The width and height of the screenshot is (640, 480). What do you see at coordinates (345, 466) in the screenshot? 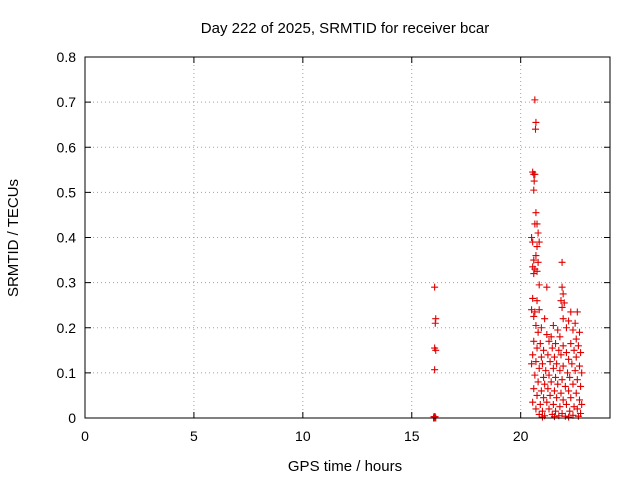
I see `x-axis-title: GPS time / hours` at bounding box center [345, 466].